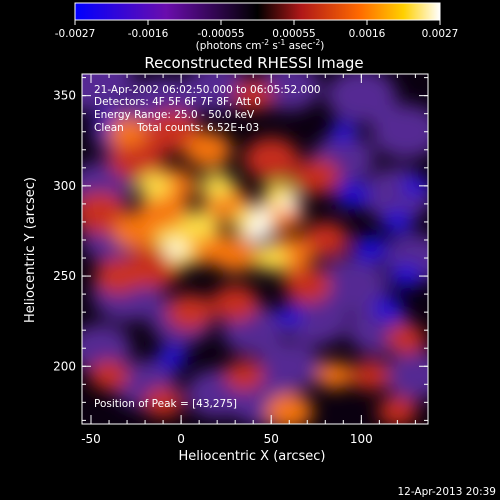 Image resolution: width=500 pixels, height=500 pixels. Describe the element at coordinates (148, 34) in the screenshot. I see `colorbar-tick-label: -0.0016` at that location.